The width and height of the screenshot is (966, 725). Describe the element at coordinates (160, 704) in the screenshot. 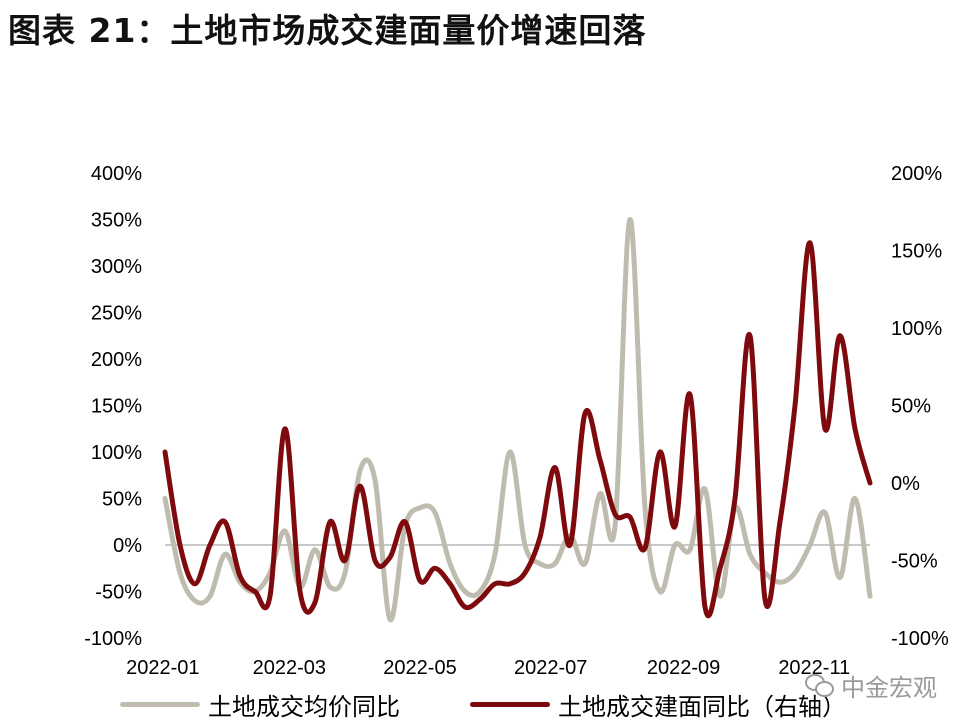

I see `legend-swatch-avg-price` at that location.